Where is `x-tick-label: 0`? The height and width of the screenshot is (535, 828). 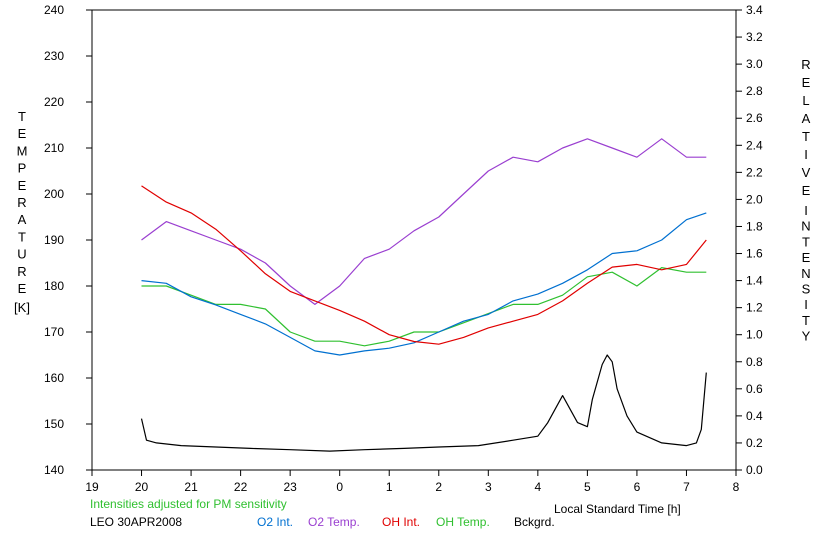 x-tick-label: 0 is located at coordinates (339, 487).